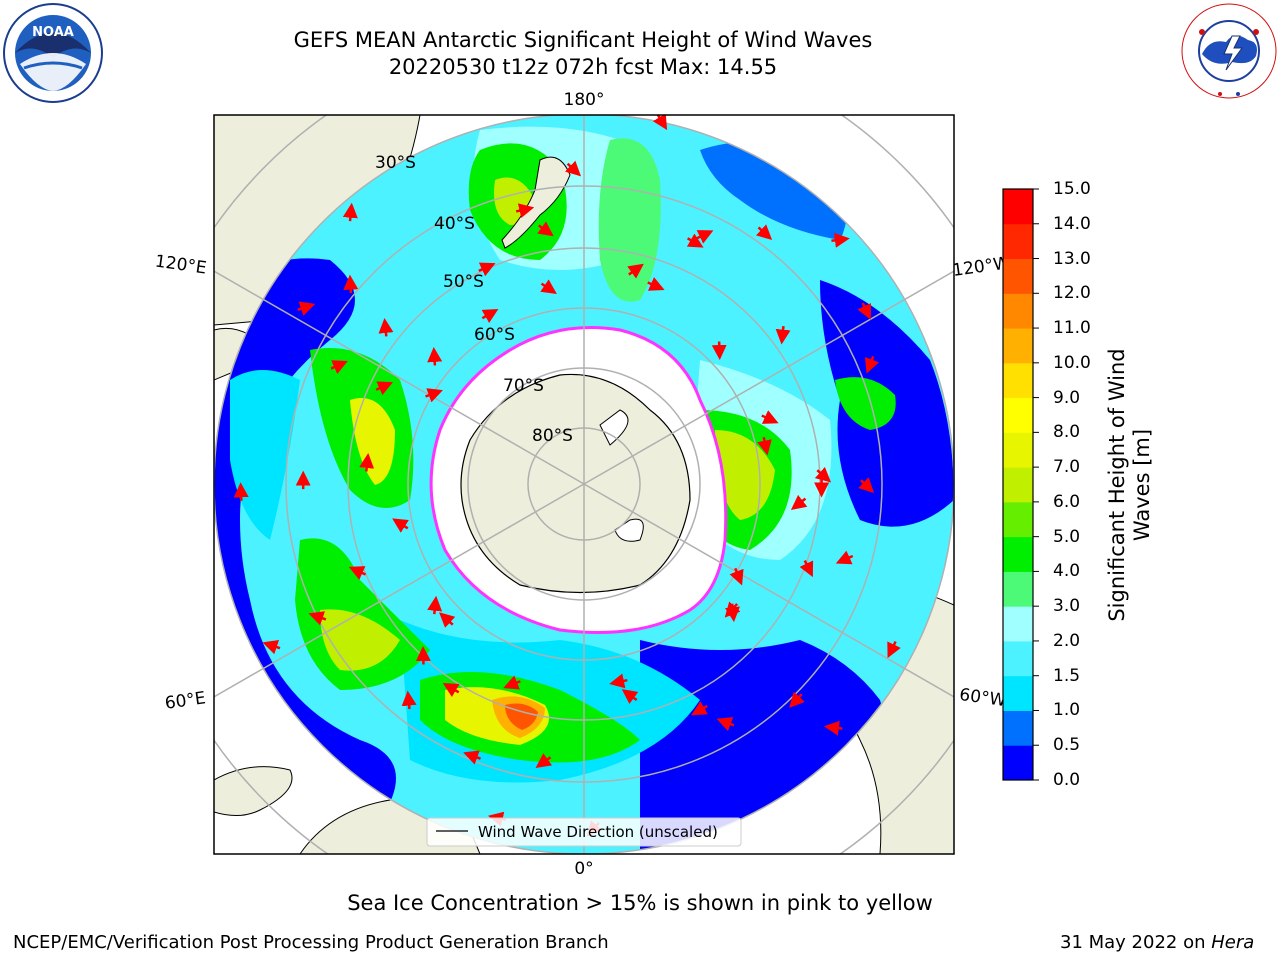 The height and width of the screenshot is (960, 1280). Describe the element at coordinates (1067, 397) in the screenshot. I see `colorbar-tick-label: 9.0` at that location.